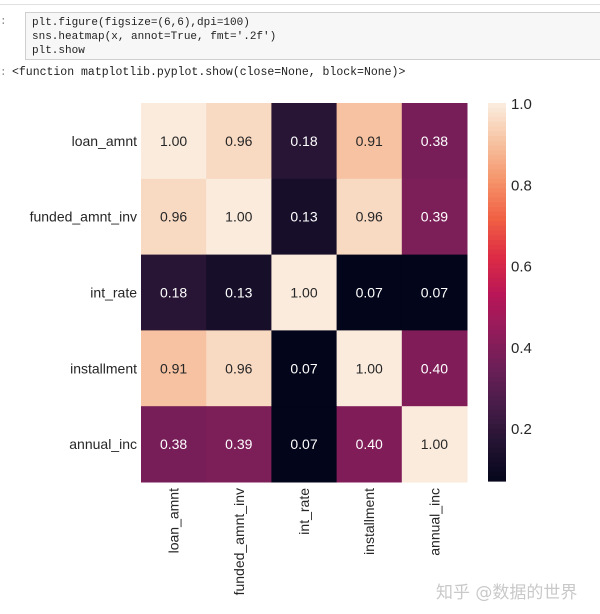 The height and width of the screenshot is (614, 600). What do you see at coordinates (239, 541) in the screenshot?
I see `x-tick-label: funded_amnt_inv` at bounding box center [239, 541].